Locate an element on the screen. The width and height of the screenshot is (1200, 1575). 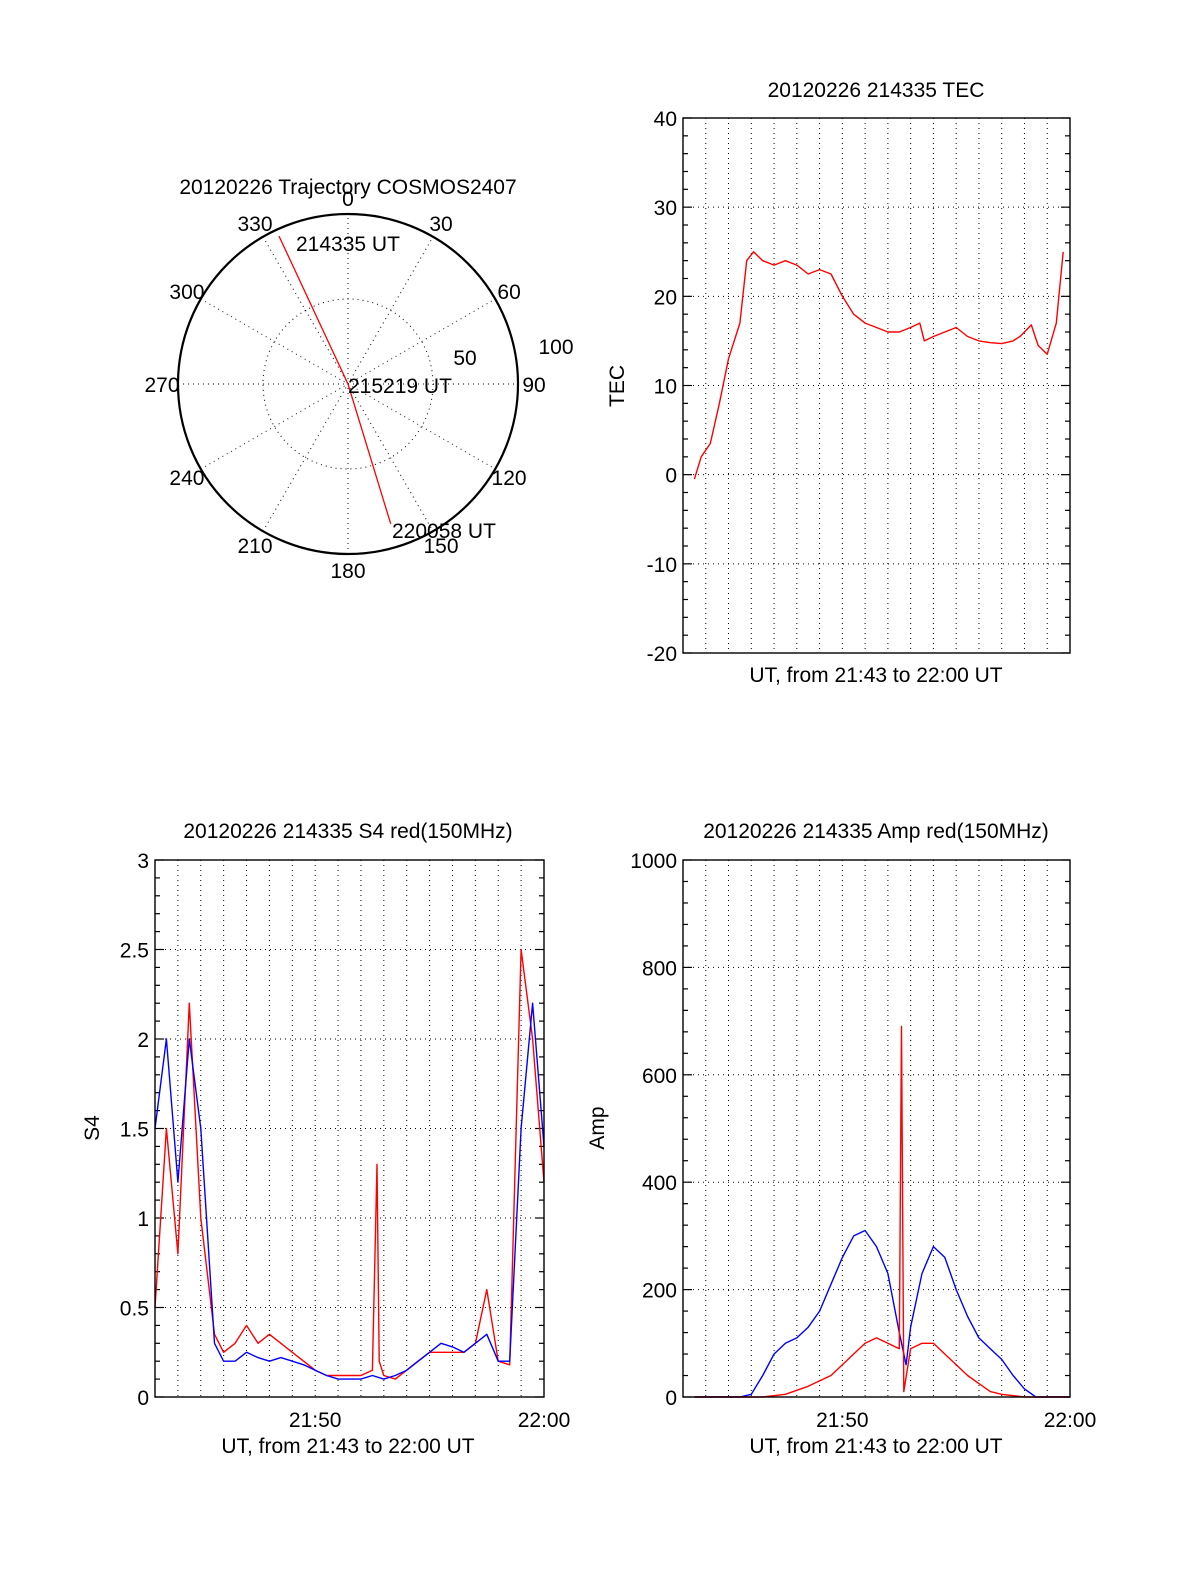
azimuth-label-270: 270 is located at coordinates (161, 385).